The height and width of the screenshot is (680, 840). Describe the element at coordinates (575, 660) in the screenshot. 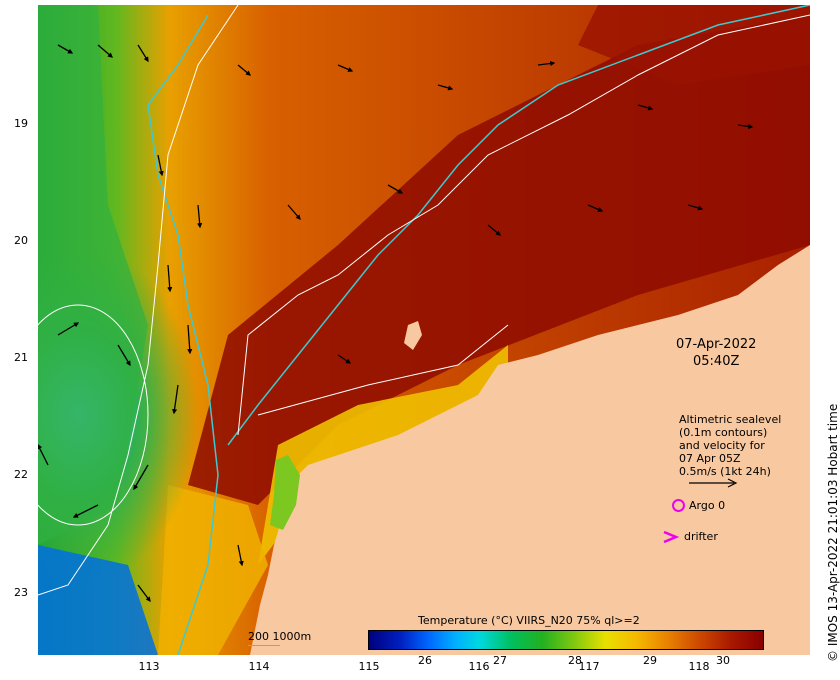

I see `colorbar-tick-28: 28` at that location.